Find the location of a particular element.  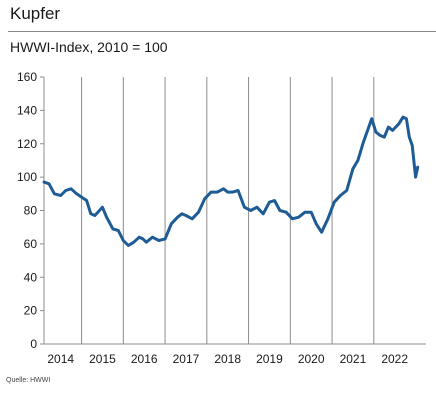

source-note: Quelle: HWWI is located at coordinates (28, 380).